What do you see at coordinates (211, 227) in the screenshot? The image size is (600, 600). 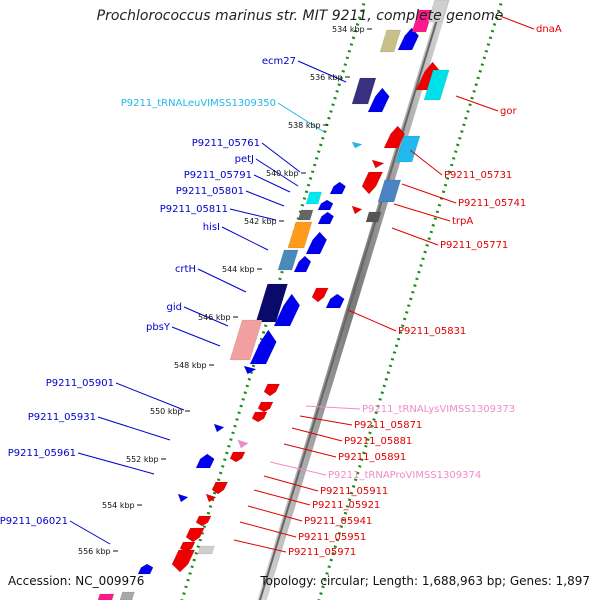 I see `gene-label-left: hisI` at bounding box center [211, 227].